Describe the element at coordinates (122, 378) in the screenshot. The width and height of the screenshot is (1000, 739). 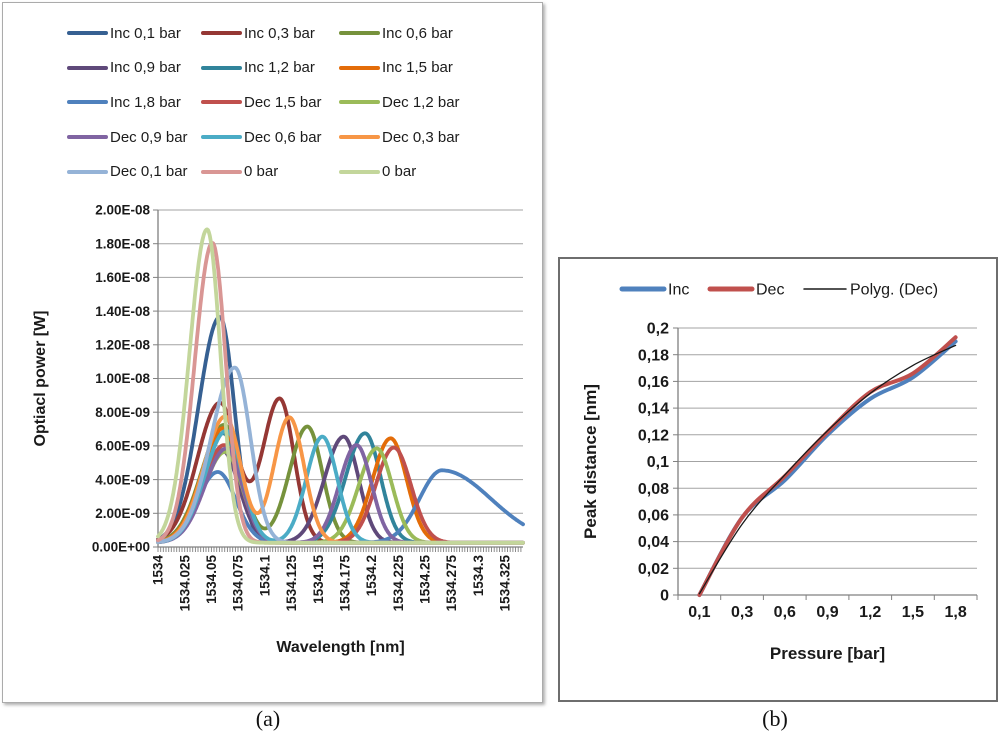
I see `y-tick-label: 1.00E-08` at that location.